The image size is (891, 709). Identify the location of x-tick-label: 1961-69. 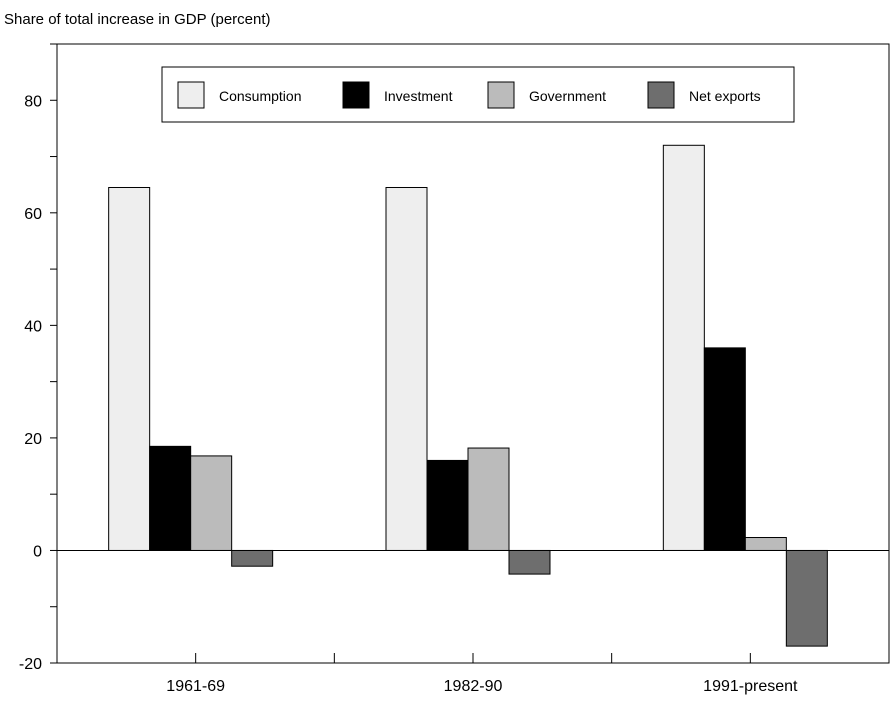
(195, 686).